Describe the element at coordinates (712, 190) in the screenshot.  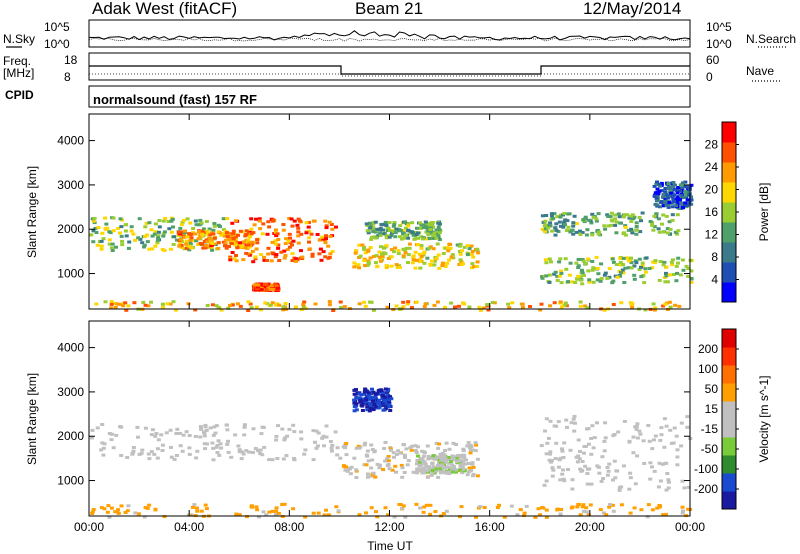
I see `colorbar-tick-label: 20` at that location.